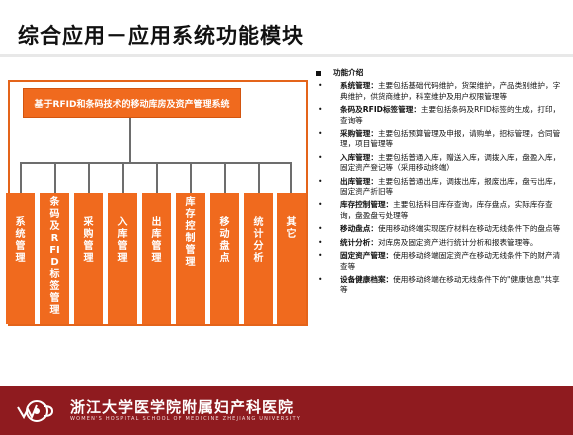 This screenshot has height=435, width=573. I want to click on list-item: • 出库管理：主要包括普通出库，调拨出库，报废出库，盘亏出库，固定资产折旧等, so click(439, 186).